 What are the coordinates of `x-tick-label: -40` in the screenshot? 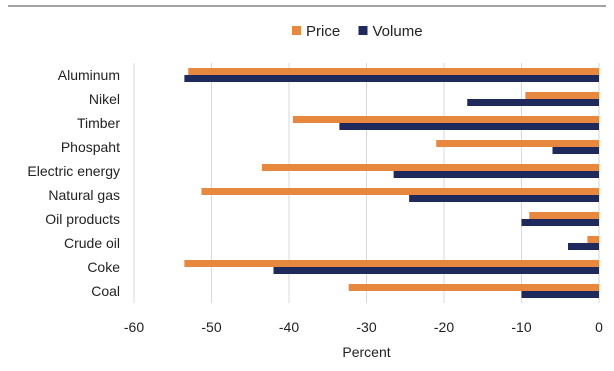 It's located at (289, 327).